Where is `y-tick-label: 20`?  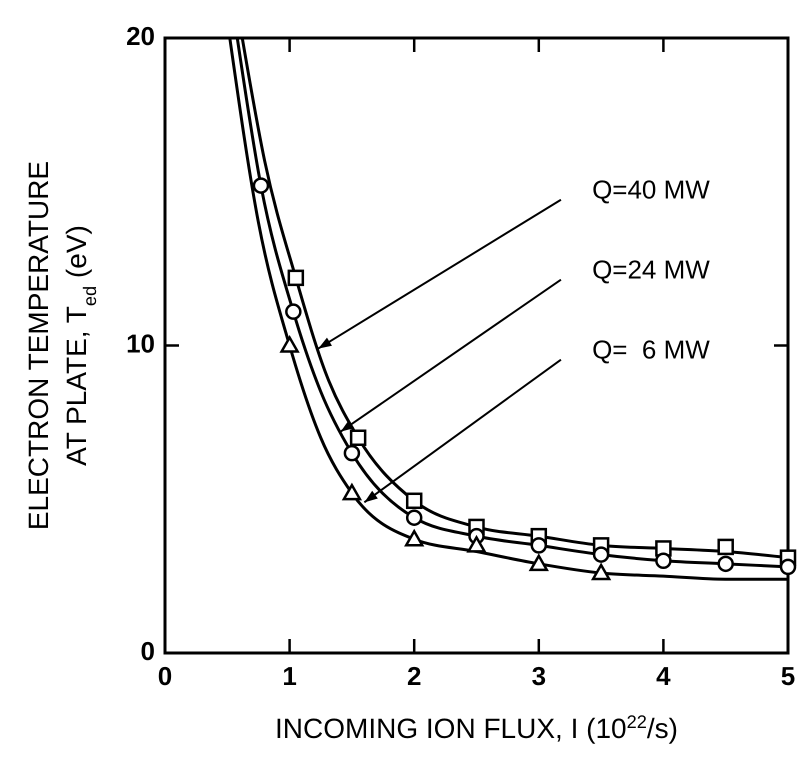
y-tick-label: 20 is located at coordinates (140, 35).